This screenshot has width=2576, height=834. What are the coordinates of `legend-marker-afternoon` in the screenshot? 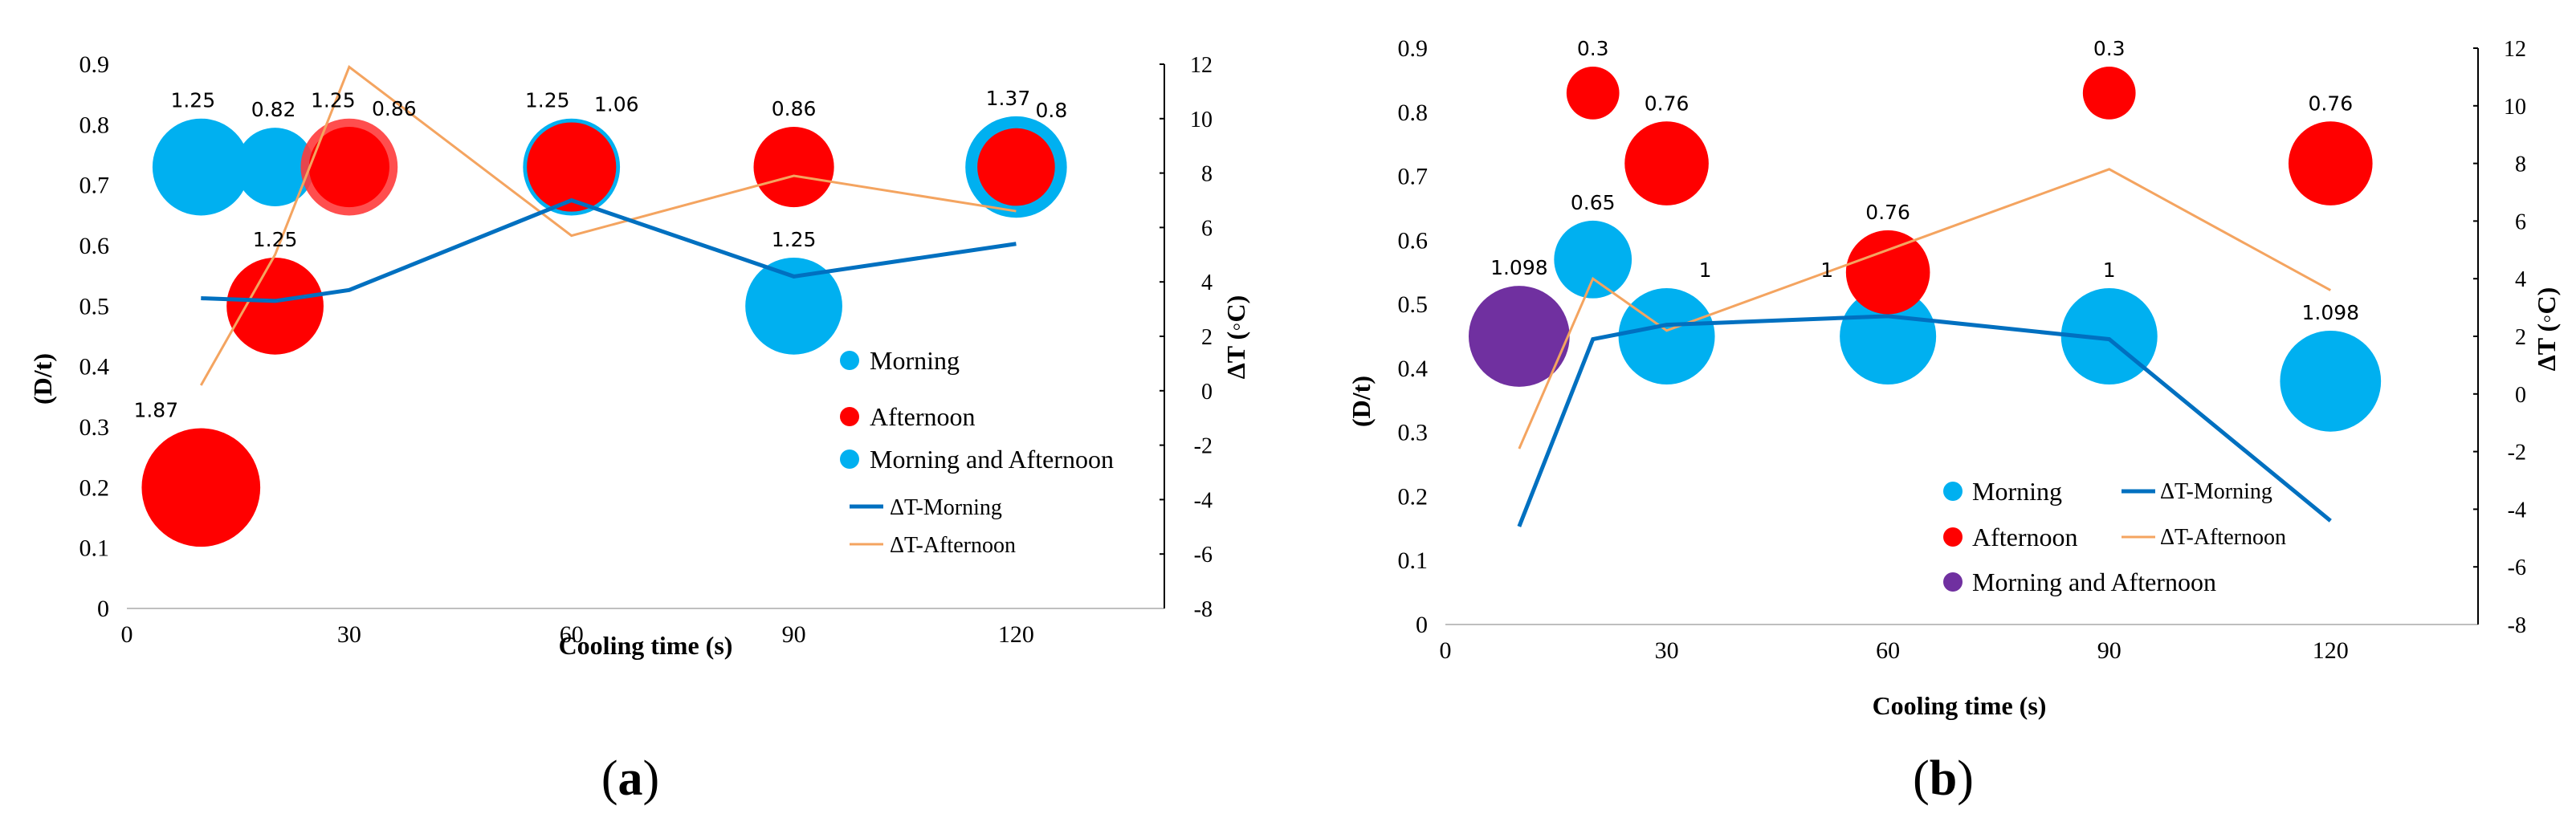 It's located at (849, 416).